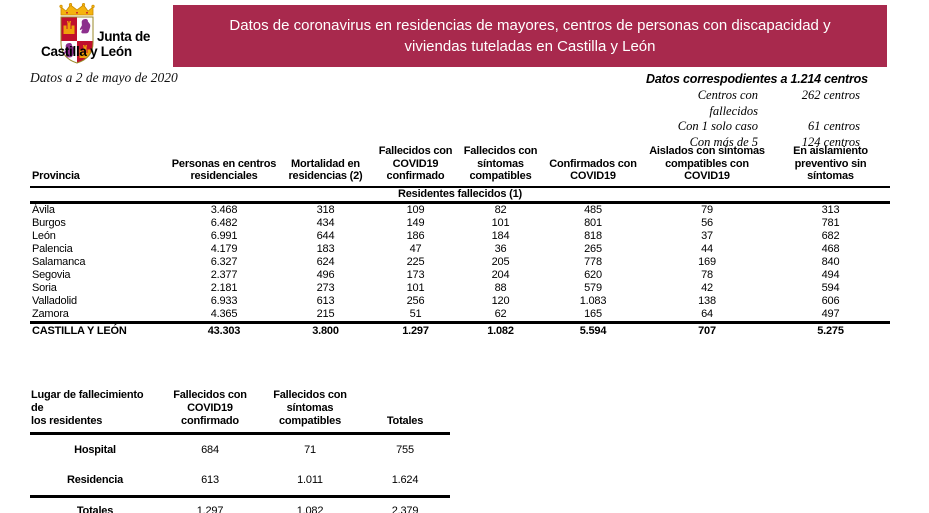 The width and height of the screenshot is (929, 513). I want to click on table-row: Zamora 4.365 215 51 62 165 64 497, so click(460, 315).